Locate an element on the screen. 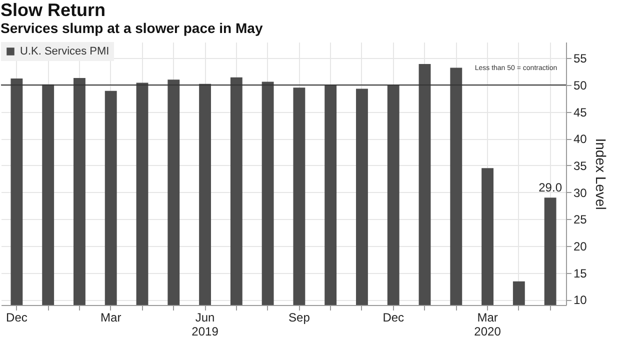 This screenshot has height=348, width=620. y-tick-label: 30 is located at coordinates (581, 193).